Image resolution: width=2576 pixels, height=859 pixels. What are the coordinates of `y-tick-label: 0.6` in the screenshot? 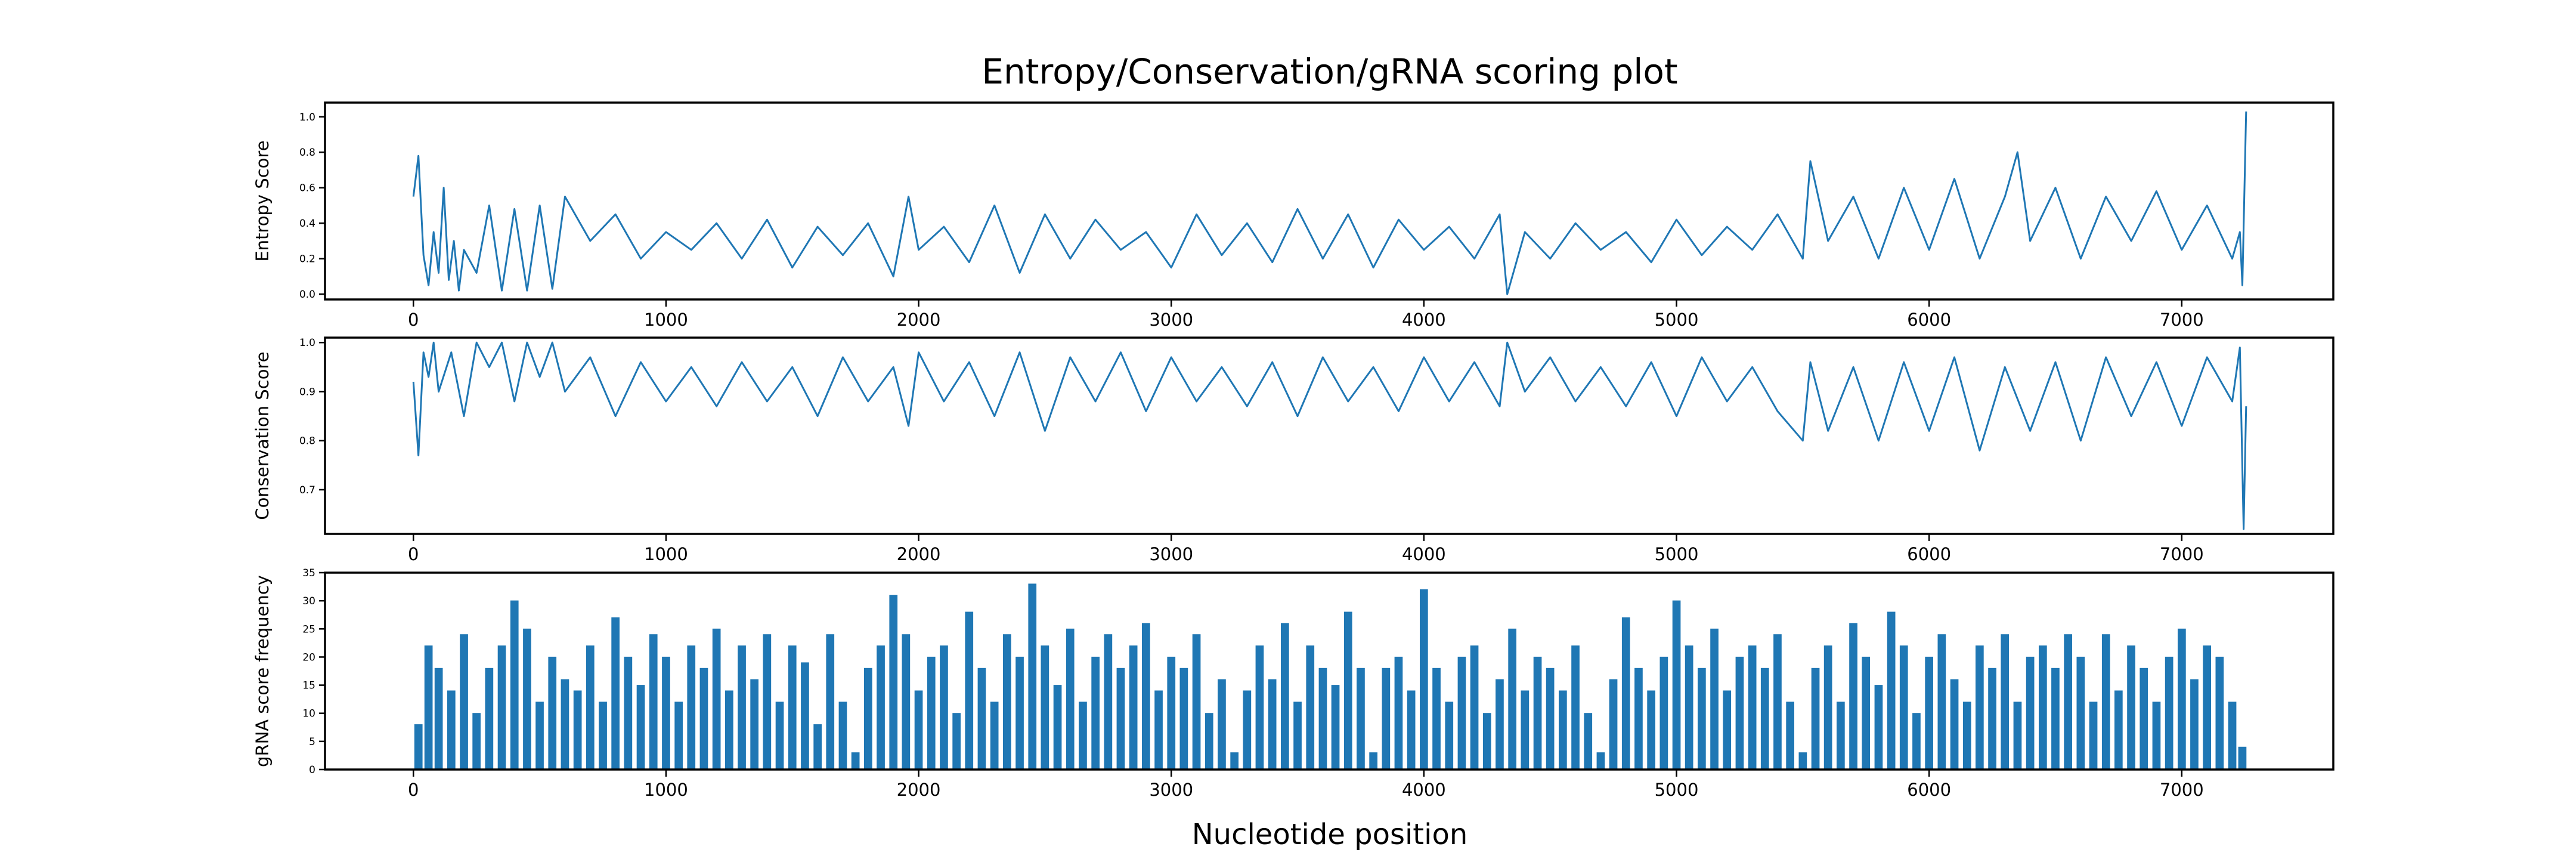 It's located at (307, 188).